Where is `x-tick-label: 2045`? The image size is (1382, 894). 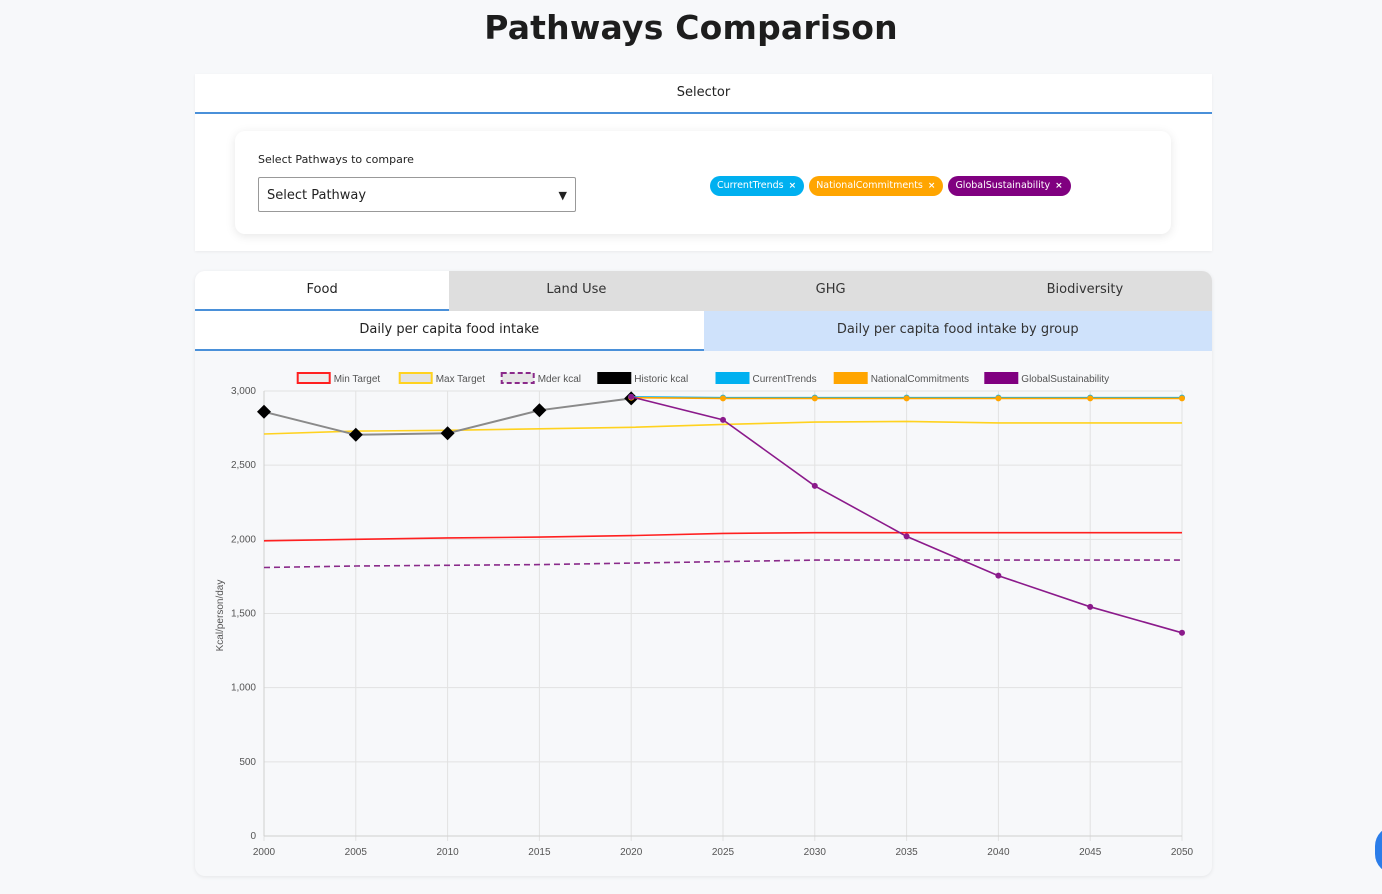
x-tick-label: 2045 is located at coordinates (1090, 852).